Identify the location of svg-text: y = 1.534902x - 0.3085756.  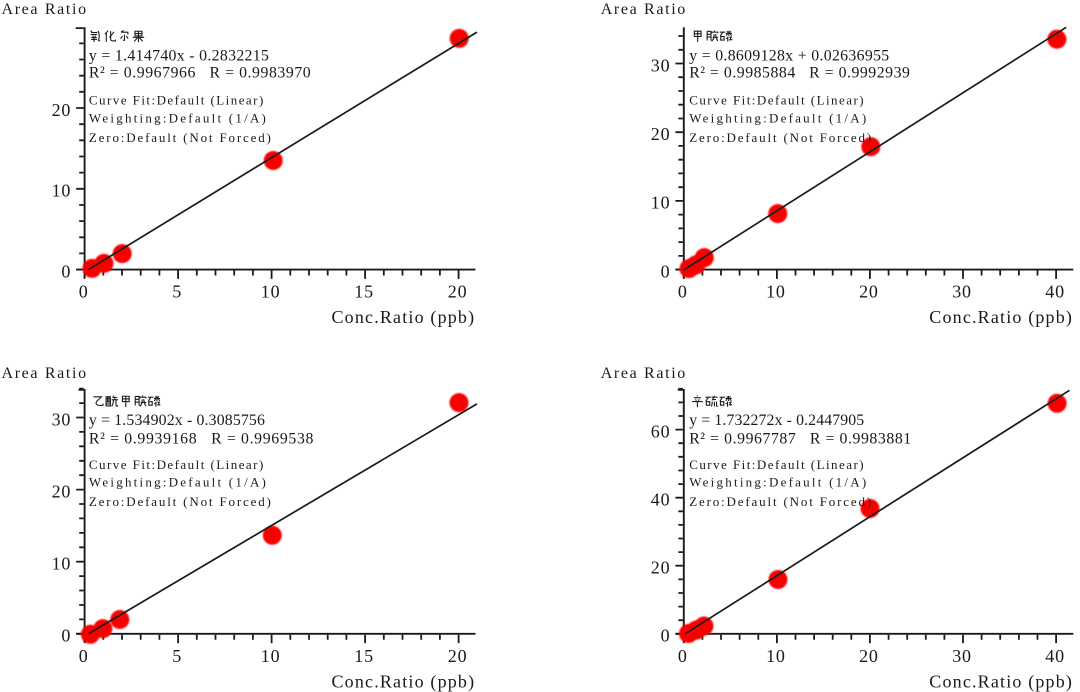
(177, 420).